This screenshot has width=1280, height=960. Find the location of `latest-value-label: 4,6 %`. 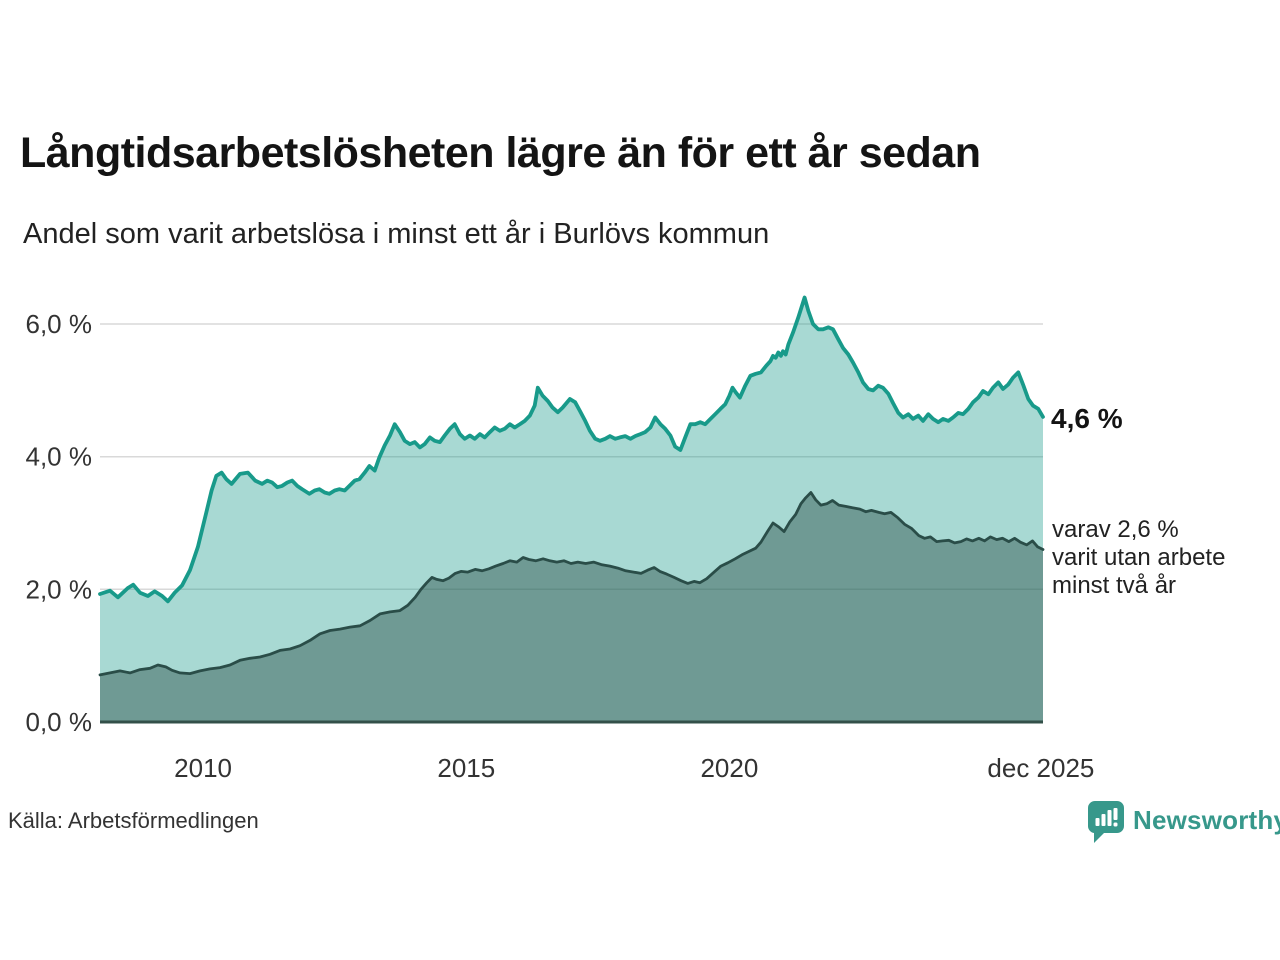

latest-value-label: 4,6 % is located at coordinates (1087, 418).